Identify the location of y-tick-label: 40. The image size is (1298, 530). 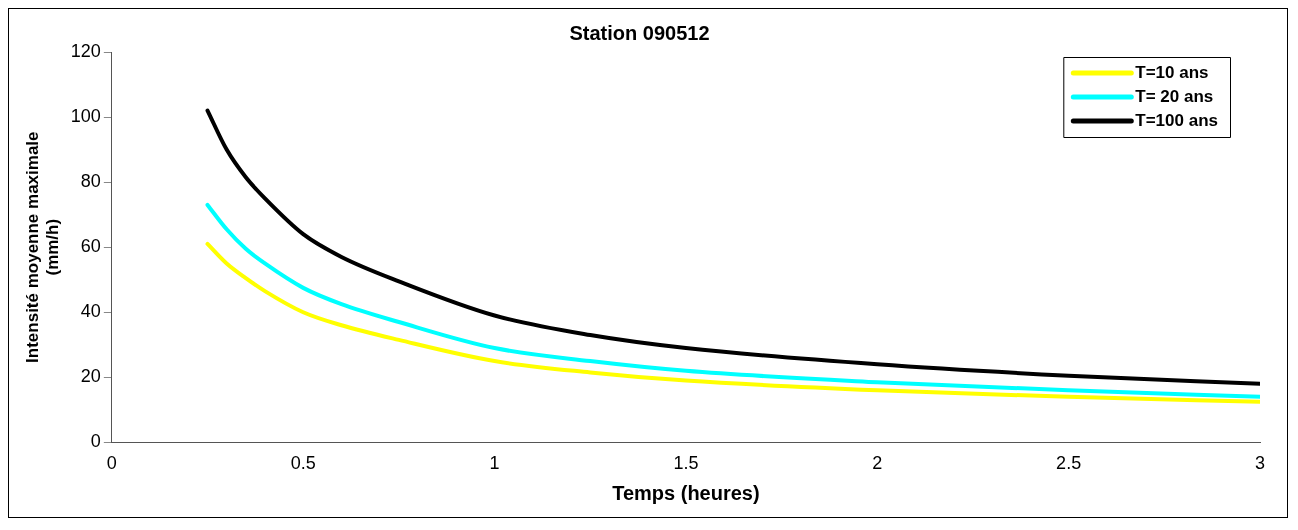
(90, 311).